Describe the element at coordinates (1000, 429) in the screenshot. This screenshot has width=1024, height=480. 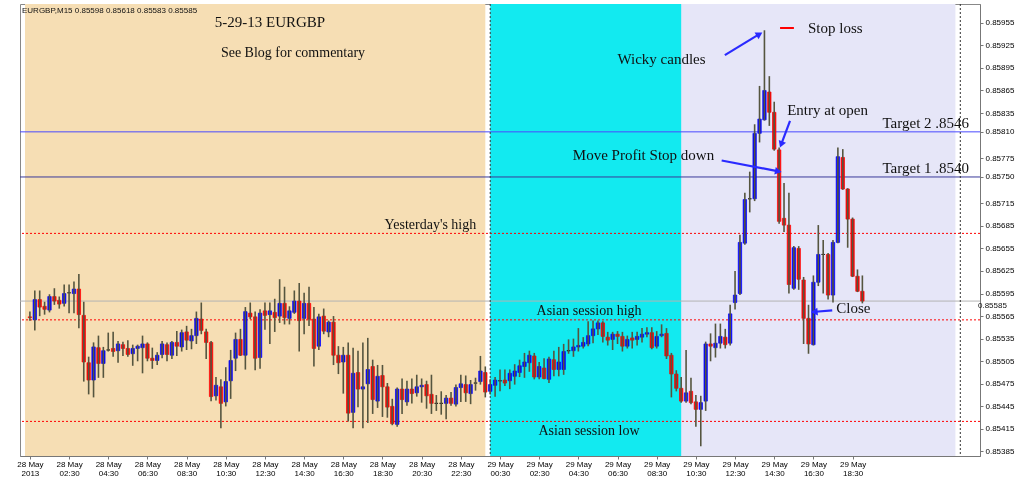
I see `y-tick-label: 0.85415` at that location.